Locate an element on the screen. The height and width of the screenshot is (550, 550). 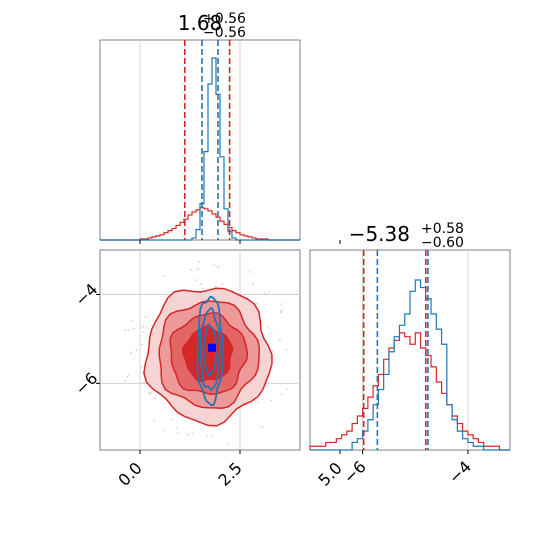
parameter-1-minus: −0.56 is located at coordinates (224, 33).